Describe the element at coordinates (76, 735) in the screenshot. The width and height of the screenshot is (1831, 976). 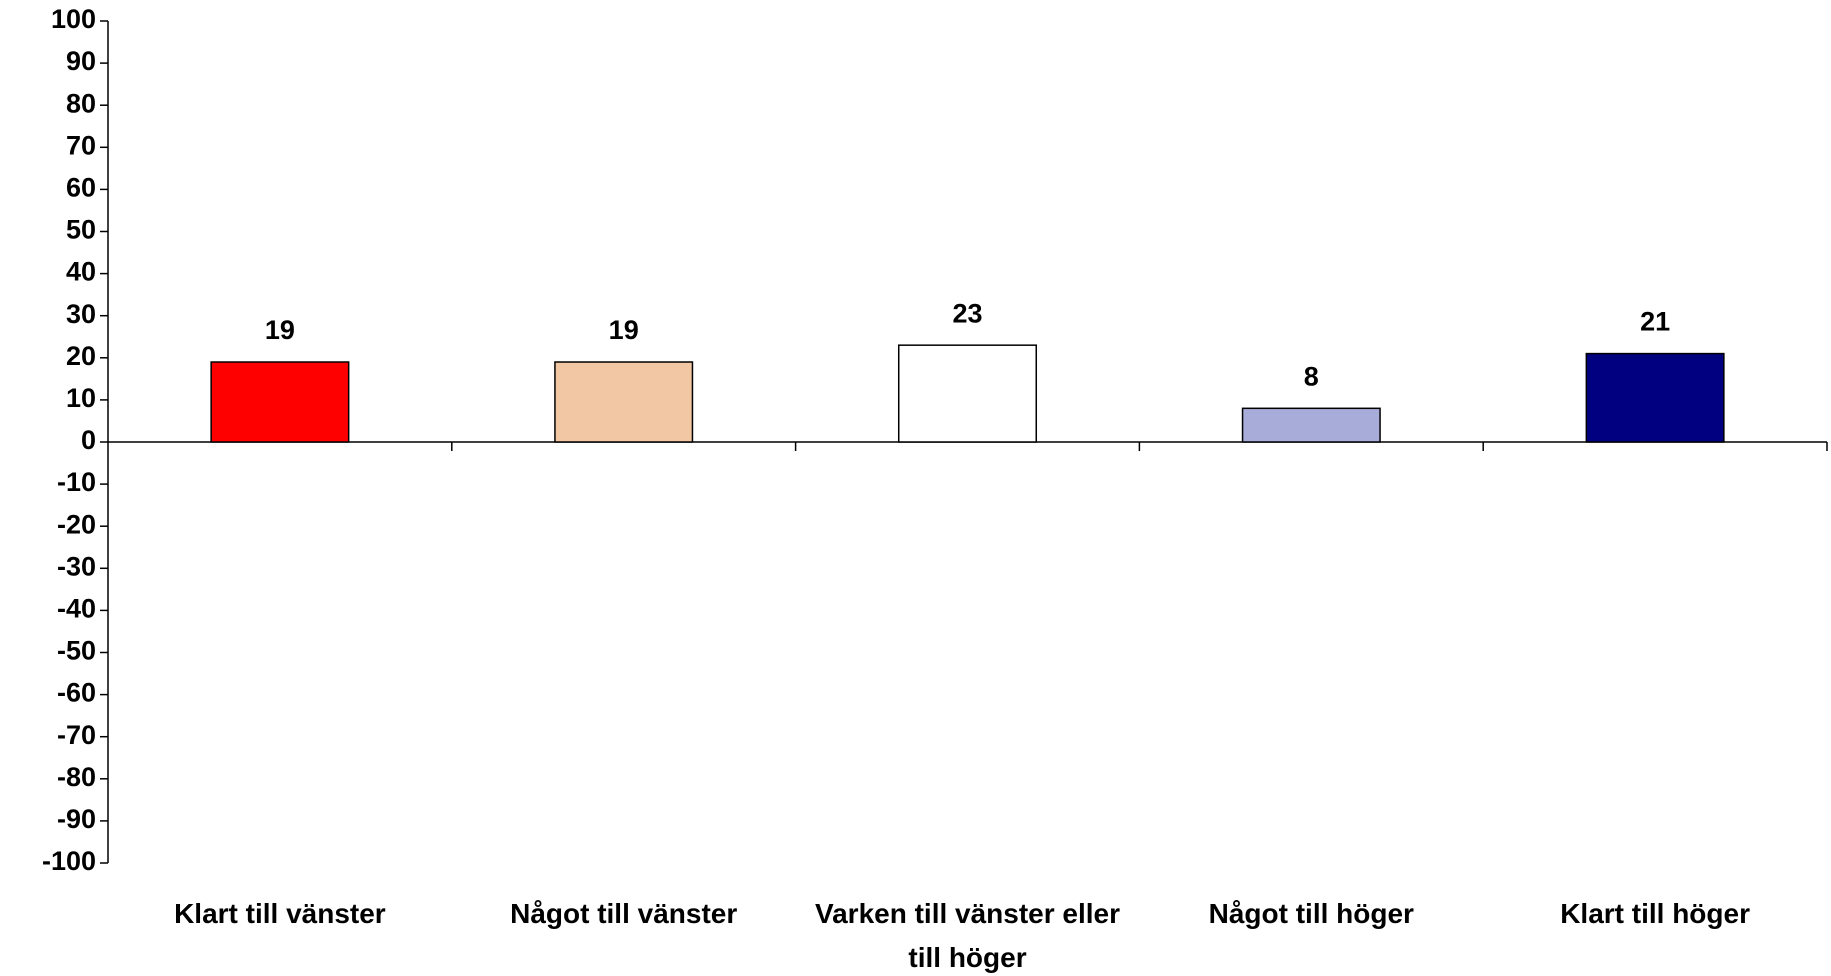
I see `y-tick-label: -70` at that location.